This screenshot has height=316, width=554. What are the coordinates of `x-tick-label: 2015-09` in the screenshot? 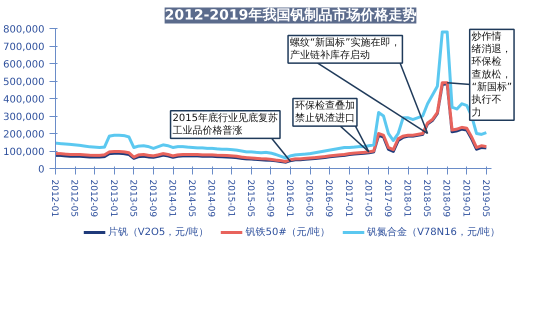 It's located at (269, 199).